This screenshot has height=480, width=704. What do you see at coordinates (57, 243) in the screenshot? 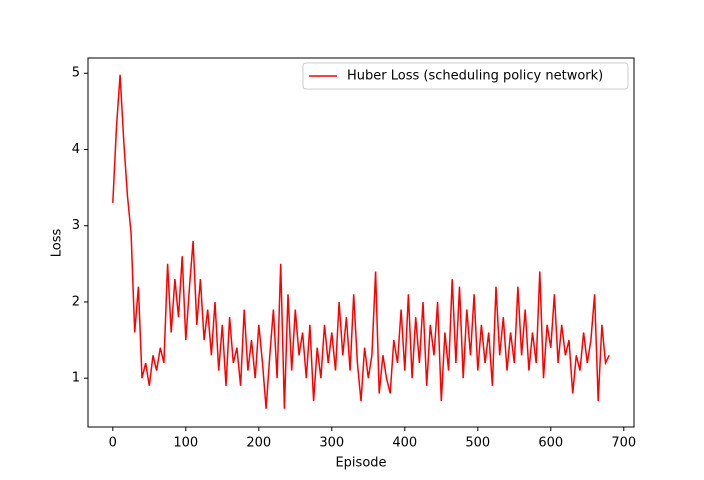
I see `y-axis-label: Loss` at bounding box center [57, 243].